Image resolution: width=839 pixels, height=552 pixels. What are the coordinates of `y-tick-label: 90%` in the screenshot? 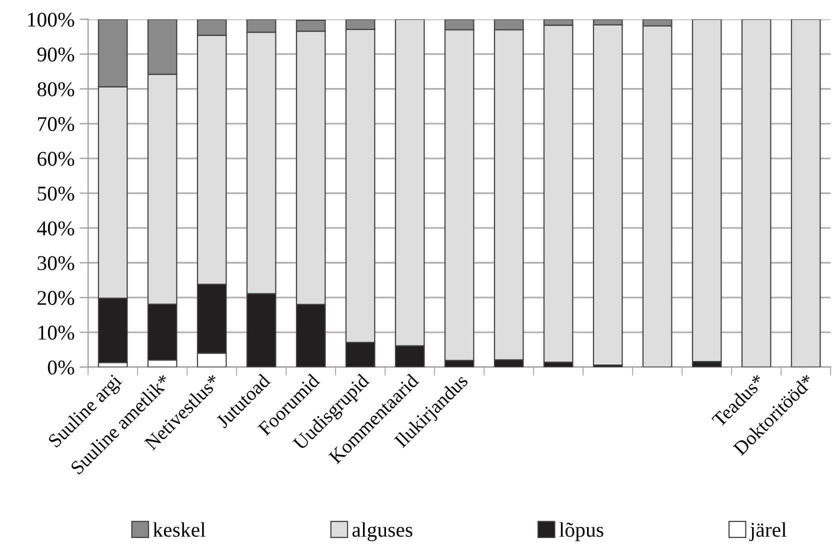 It's located at (55, 54).